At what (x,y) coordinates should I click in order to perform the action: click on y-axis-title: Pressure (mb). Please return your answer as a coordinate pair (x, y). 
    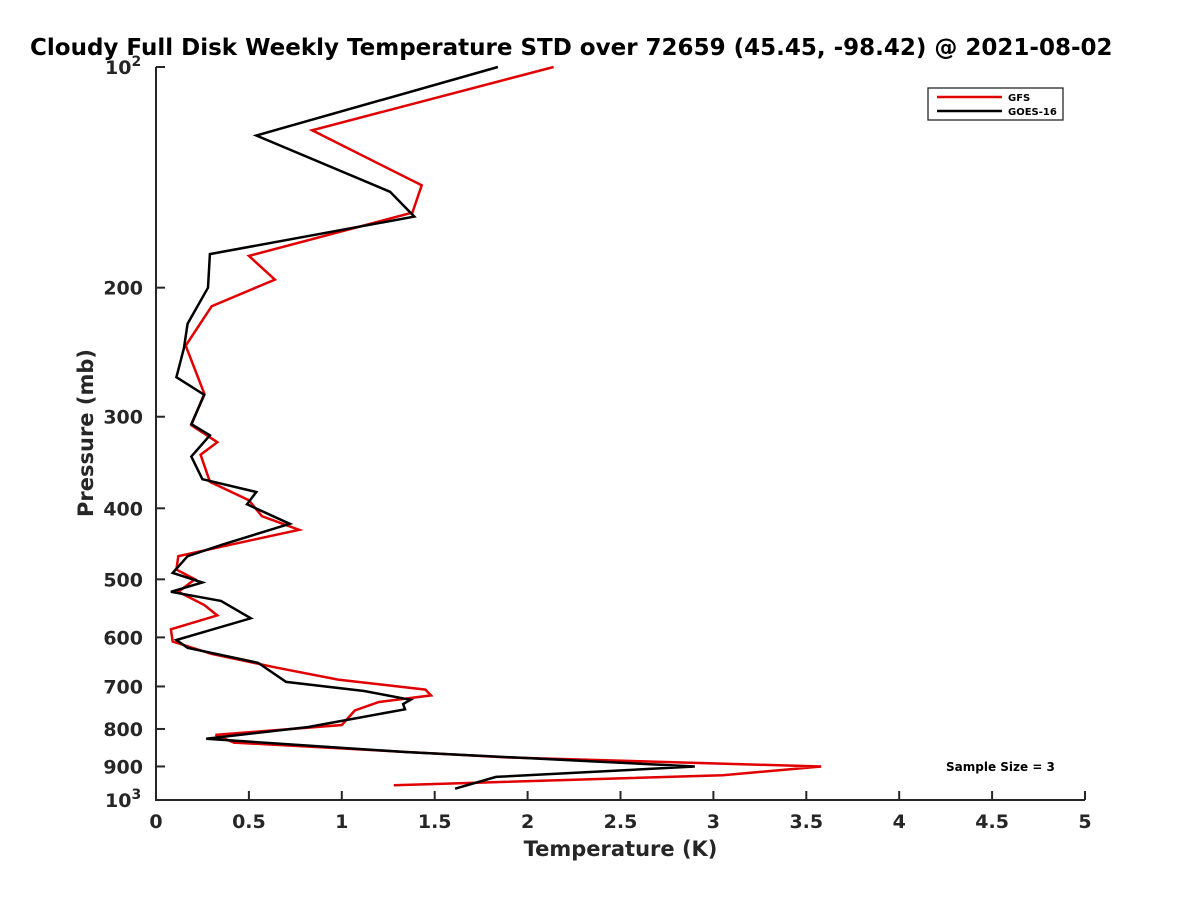
    Looking at the image, I should click on (86, 433).